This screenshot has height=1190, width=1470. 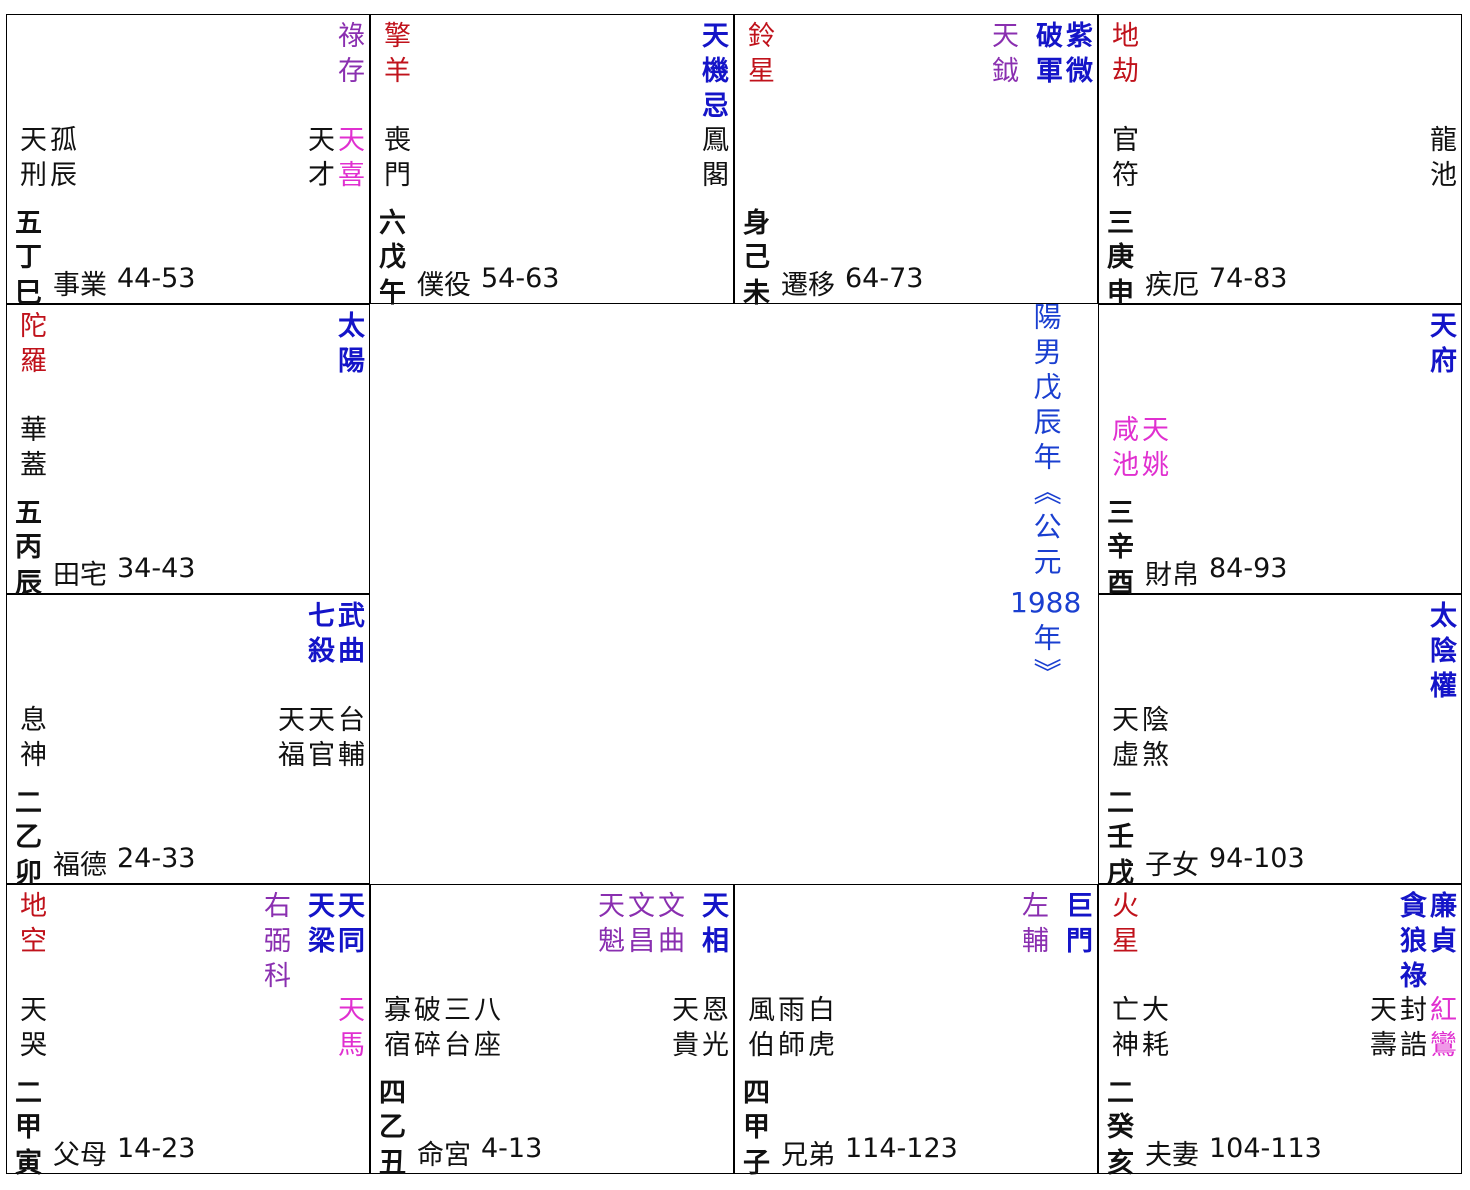 What do you see at coordinates (1120, 513) in the screenshot?
I see `ju-number: 三` at bounding box center [1120, 513].